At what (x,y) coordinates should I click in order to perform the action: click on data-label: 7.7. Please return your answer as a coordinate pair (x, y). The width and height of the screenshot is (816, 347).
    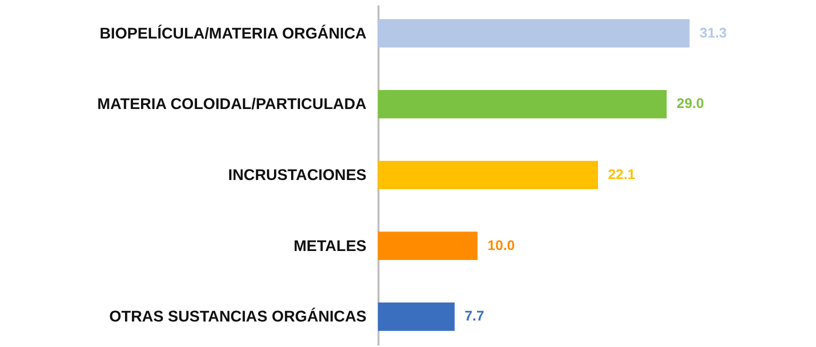
    Looking at the image, I should click on (474, 316).